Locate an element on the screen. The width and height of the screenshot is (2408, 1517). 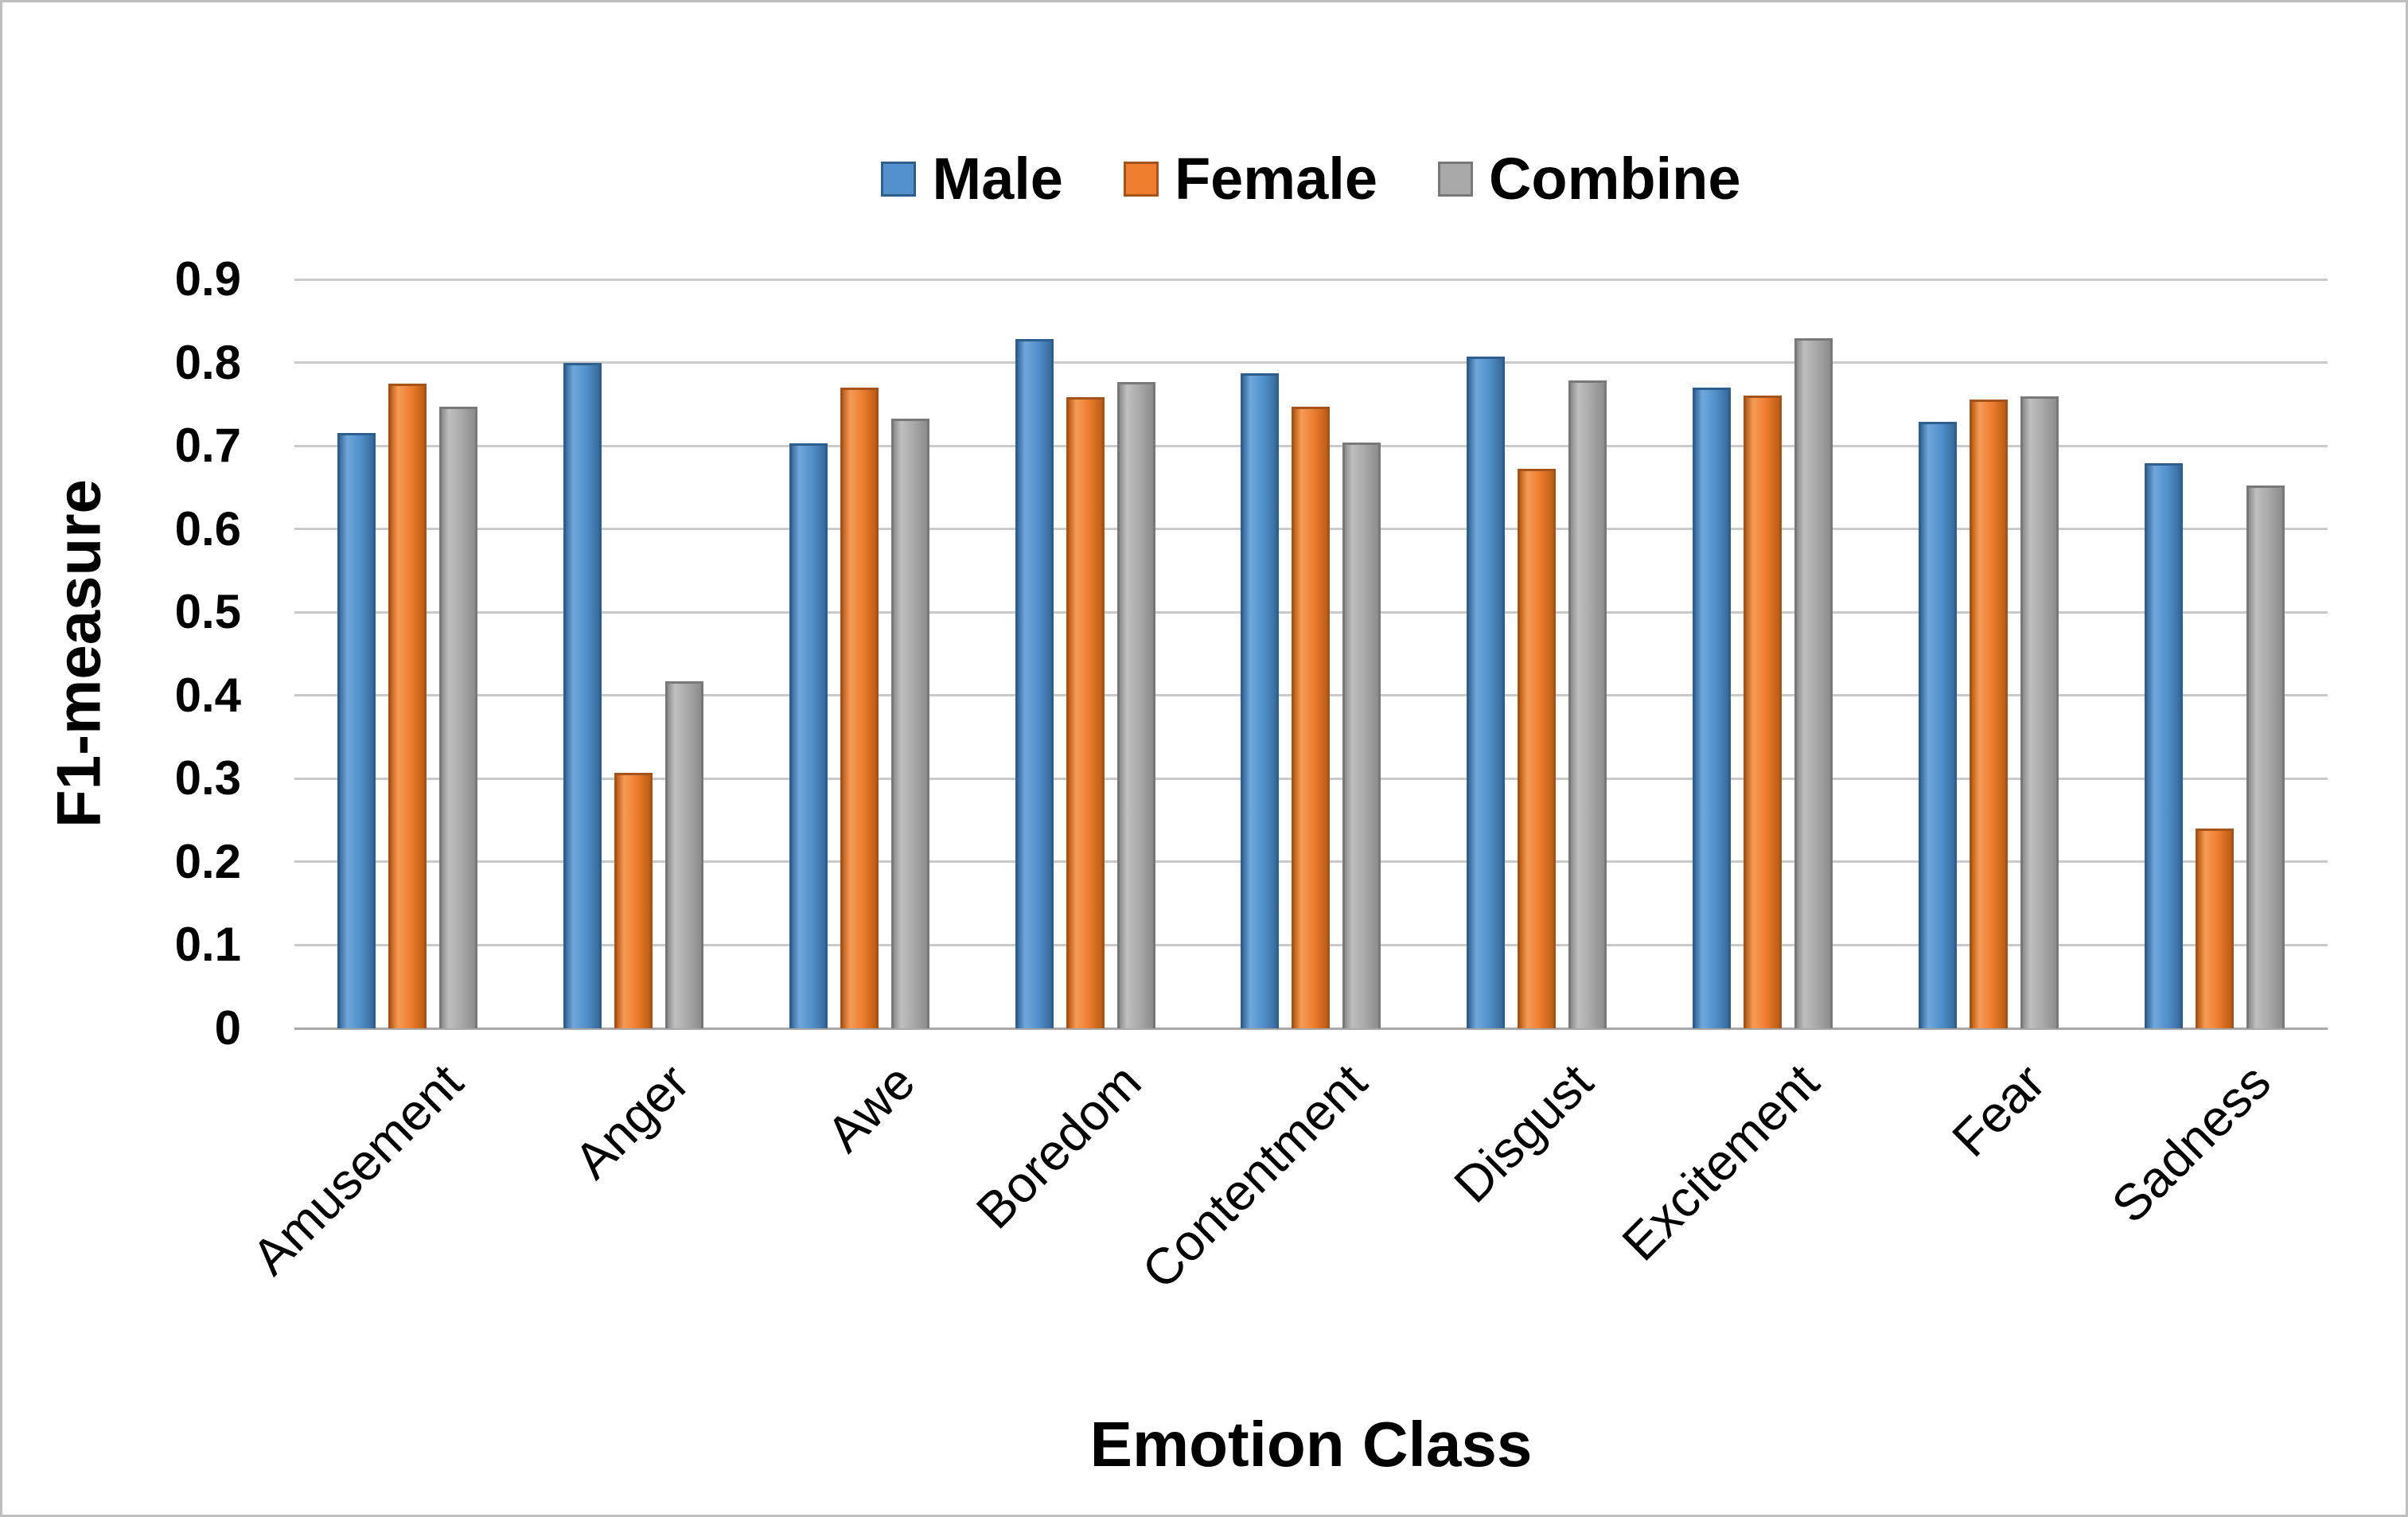
bar-group-awe is located at coordinates (859, 653).